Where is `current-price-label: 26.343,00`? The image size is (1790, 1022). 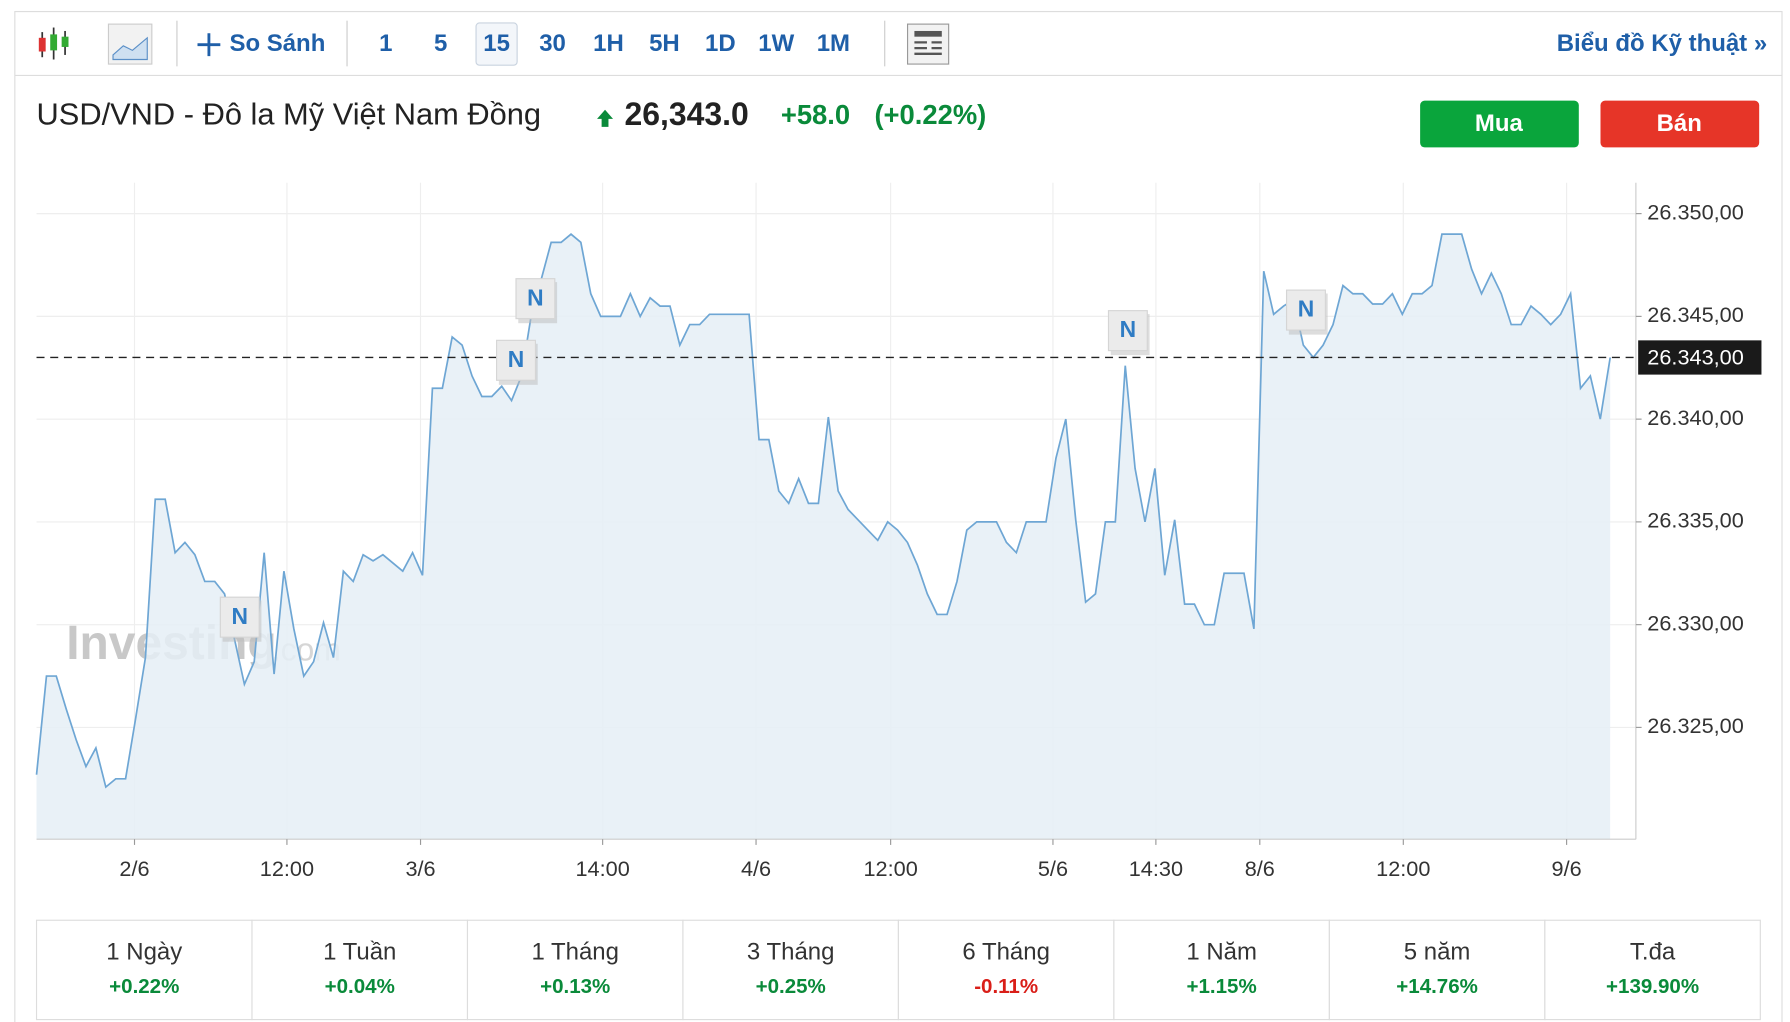 current-price-label: 26.343,00 is located at coordinates (1695, 356).